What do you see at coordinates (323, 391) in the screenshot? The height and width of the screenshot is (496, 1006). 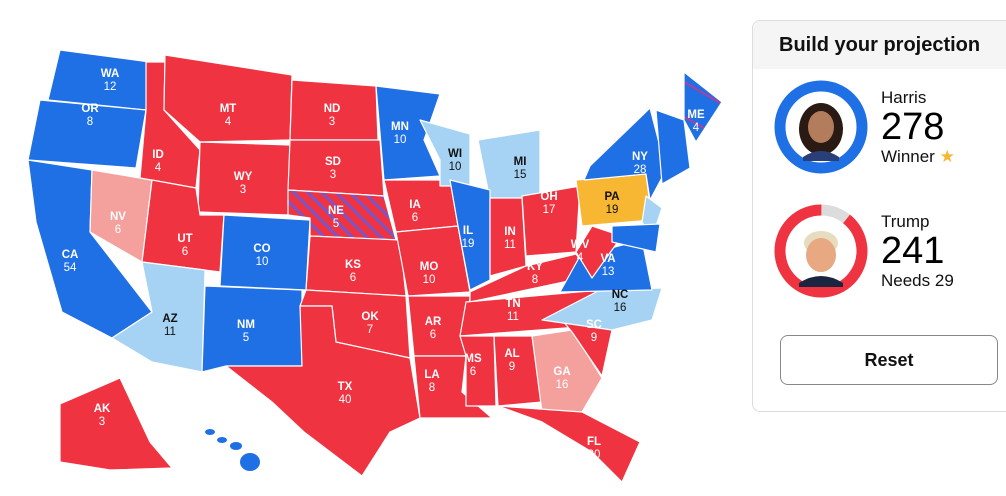 I see `state-tx` at bounding box center [323, 391].